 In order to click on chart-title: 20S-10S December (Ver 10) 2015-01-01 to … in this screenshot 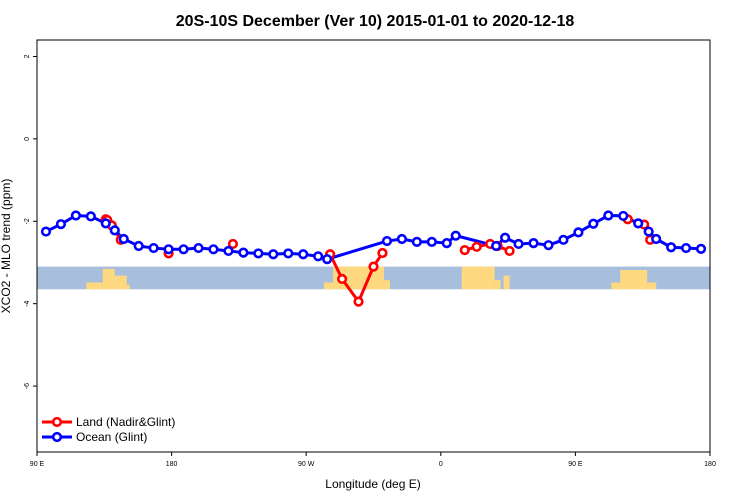, I will do `click(375, 21)`.